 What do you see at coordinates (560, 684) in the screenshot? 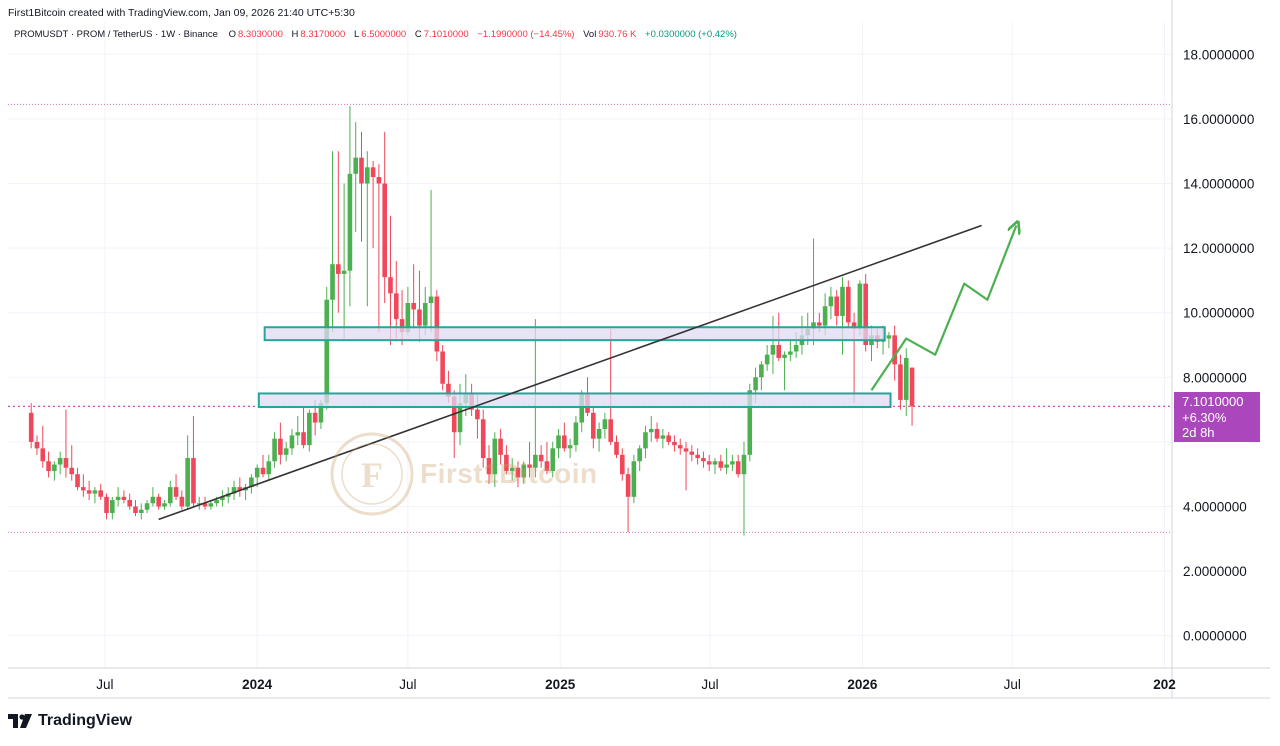
I see `x-tick-label: 2025` at bounding box center [560, 684].